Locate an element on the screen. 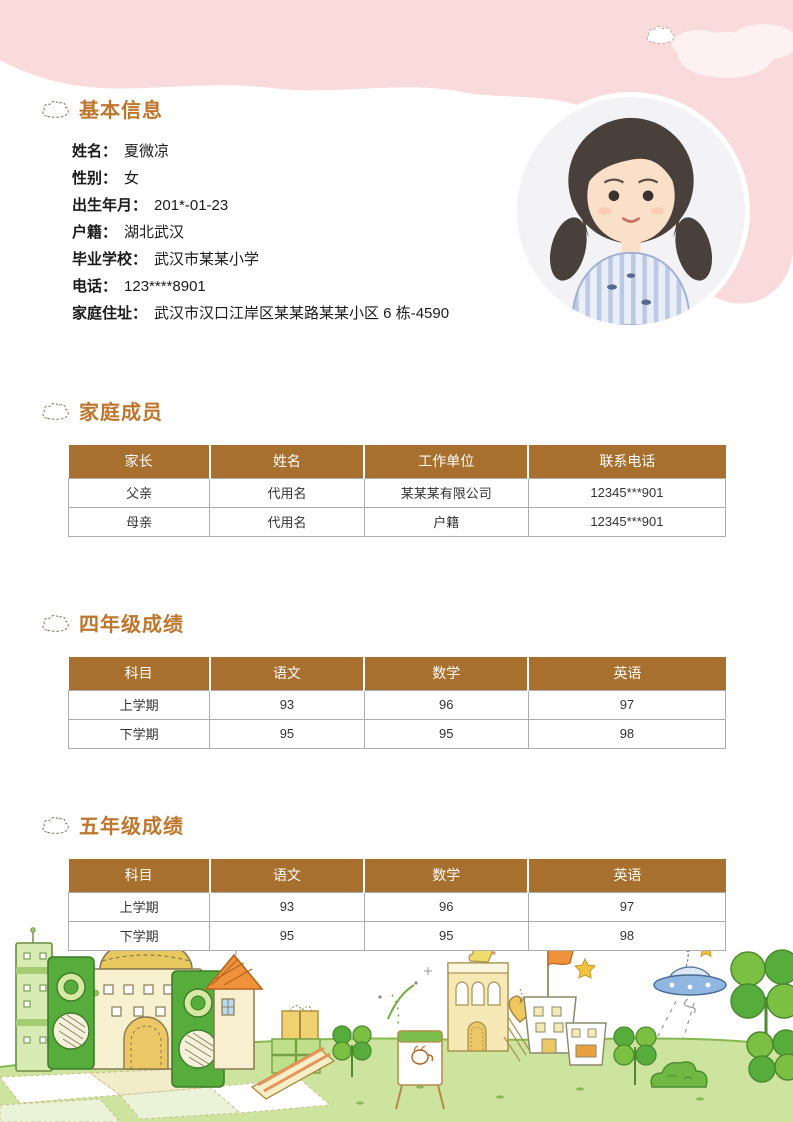 This screenshot has width=793, height=1122. section-header: 四年级成绩 is located at coordinates (383, 622).